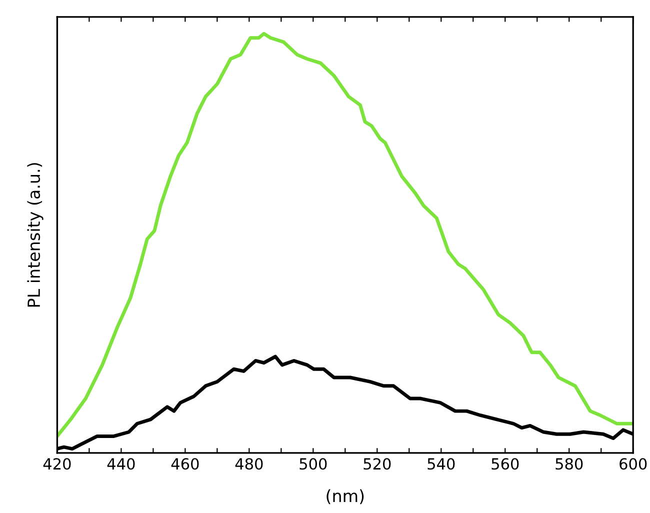 The image size is (650, 513). What do you see at coordinates (505, 464) in the screenshot?
I see `x-tick-label: 560` at bounding box center [505, 464].